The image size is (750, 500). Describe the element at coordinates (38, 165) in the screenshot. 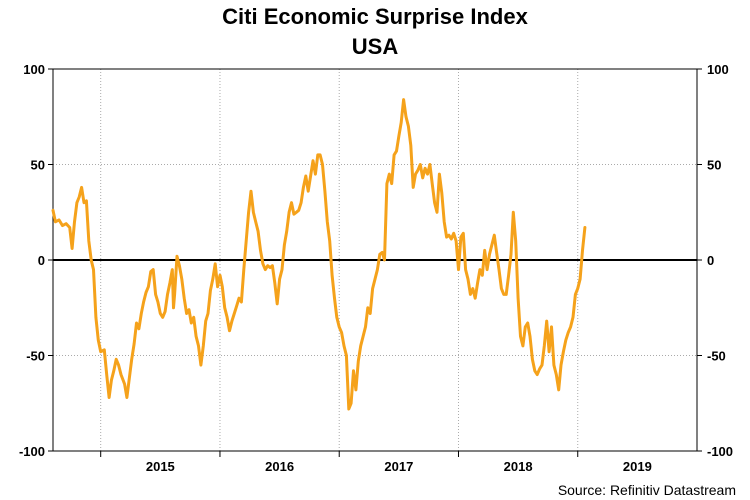

I see `y-tick-label-left: 50` at that location.